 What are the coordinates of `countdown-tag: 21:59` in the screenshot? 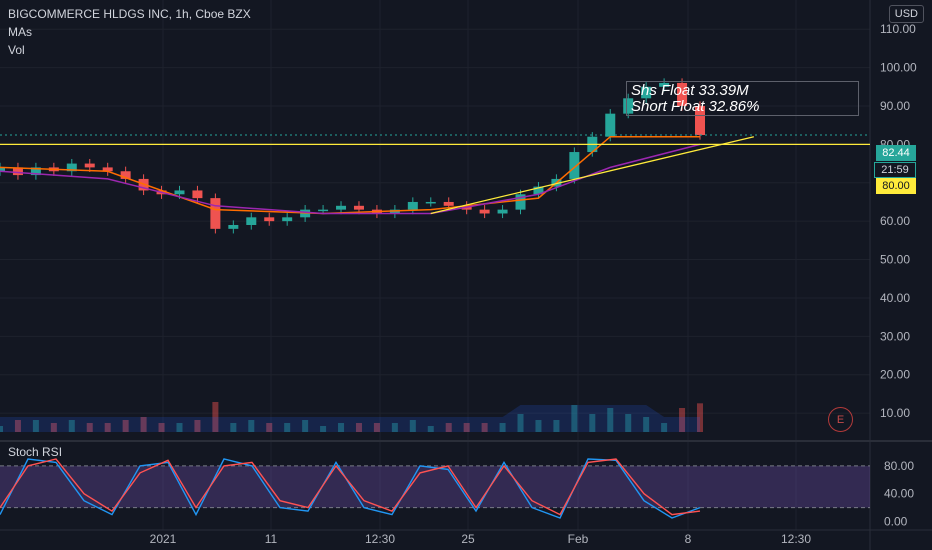 It's located at (895, 170).